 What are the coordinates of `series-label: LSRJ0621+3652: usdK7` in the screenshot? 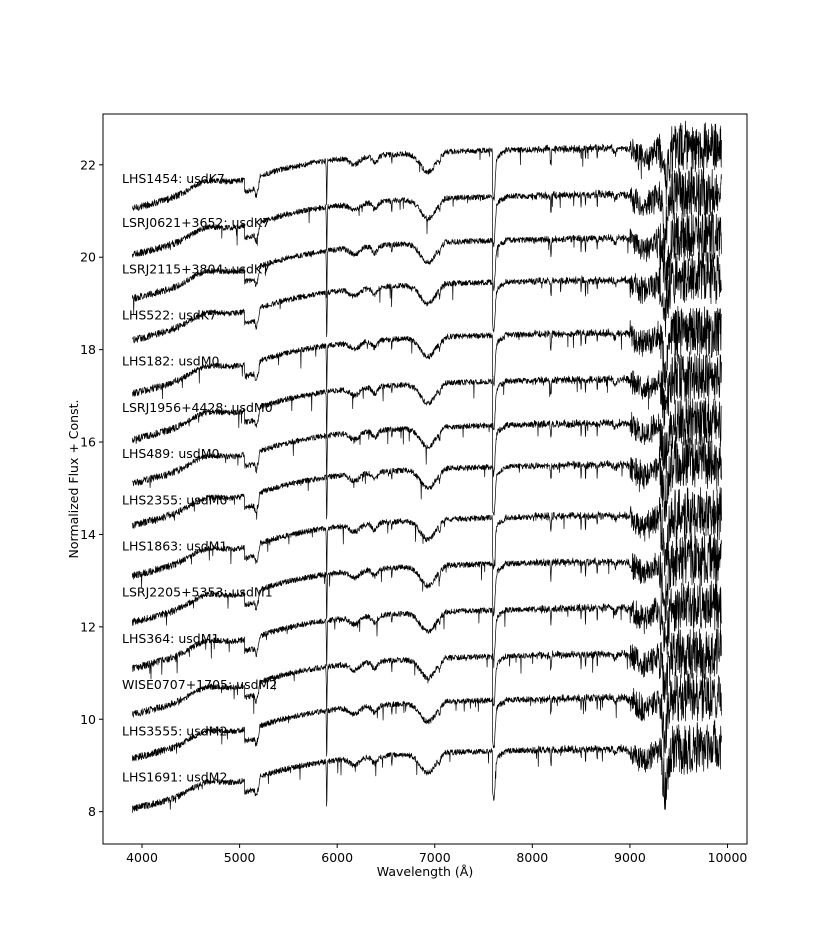 It's located at (196, 222).